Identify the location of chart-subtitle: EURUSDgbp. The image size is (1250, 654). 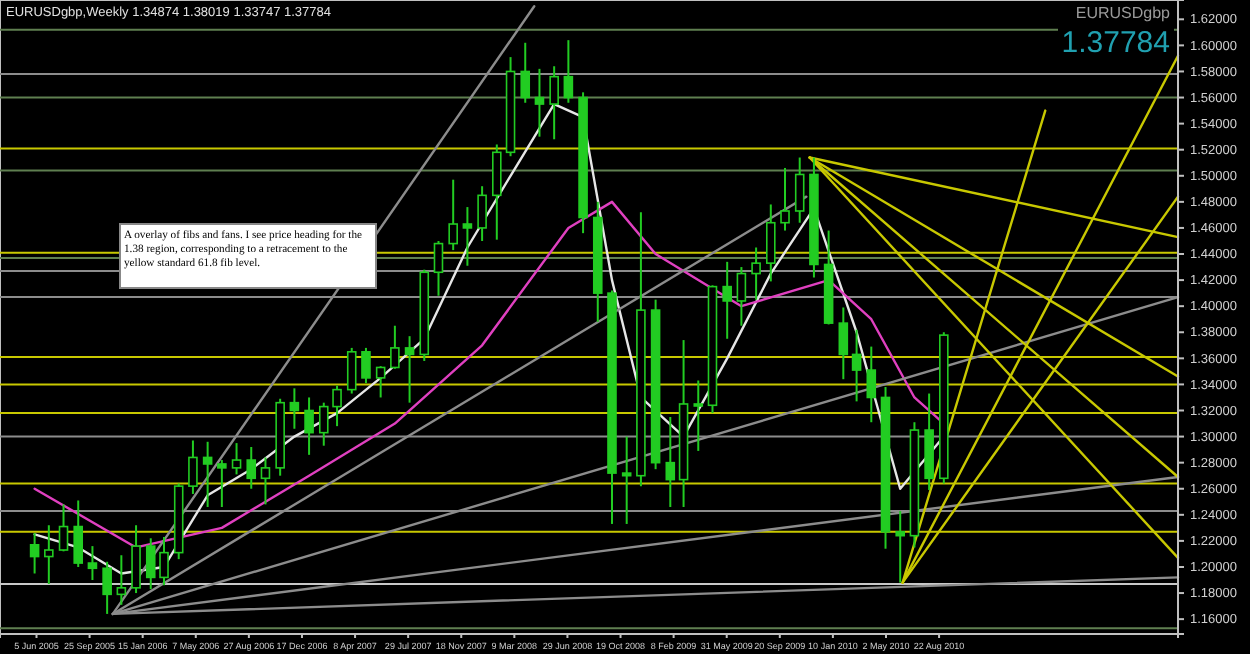
(1123, 13).